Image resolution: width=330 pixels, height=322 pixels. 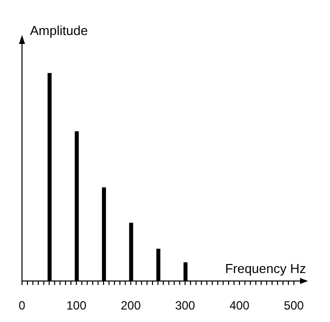 I want to click on x-tick-label: 200, so click(x=131, y=305).